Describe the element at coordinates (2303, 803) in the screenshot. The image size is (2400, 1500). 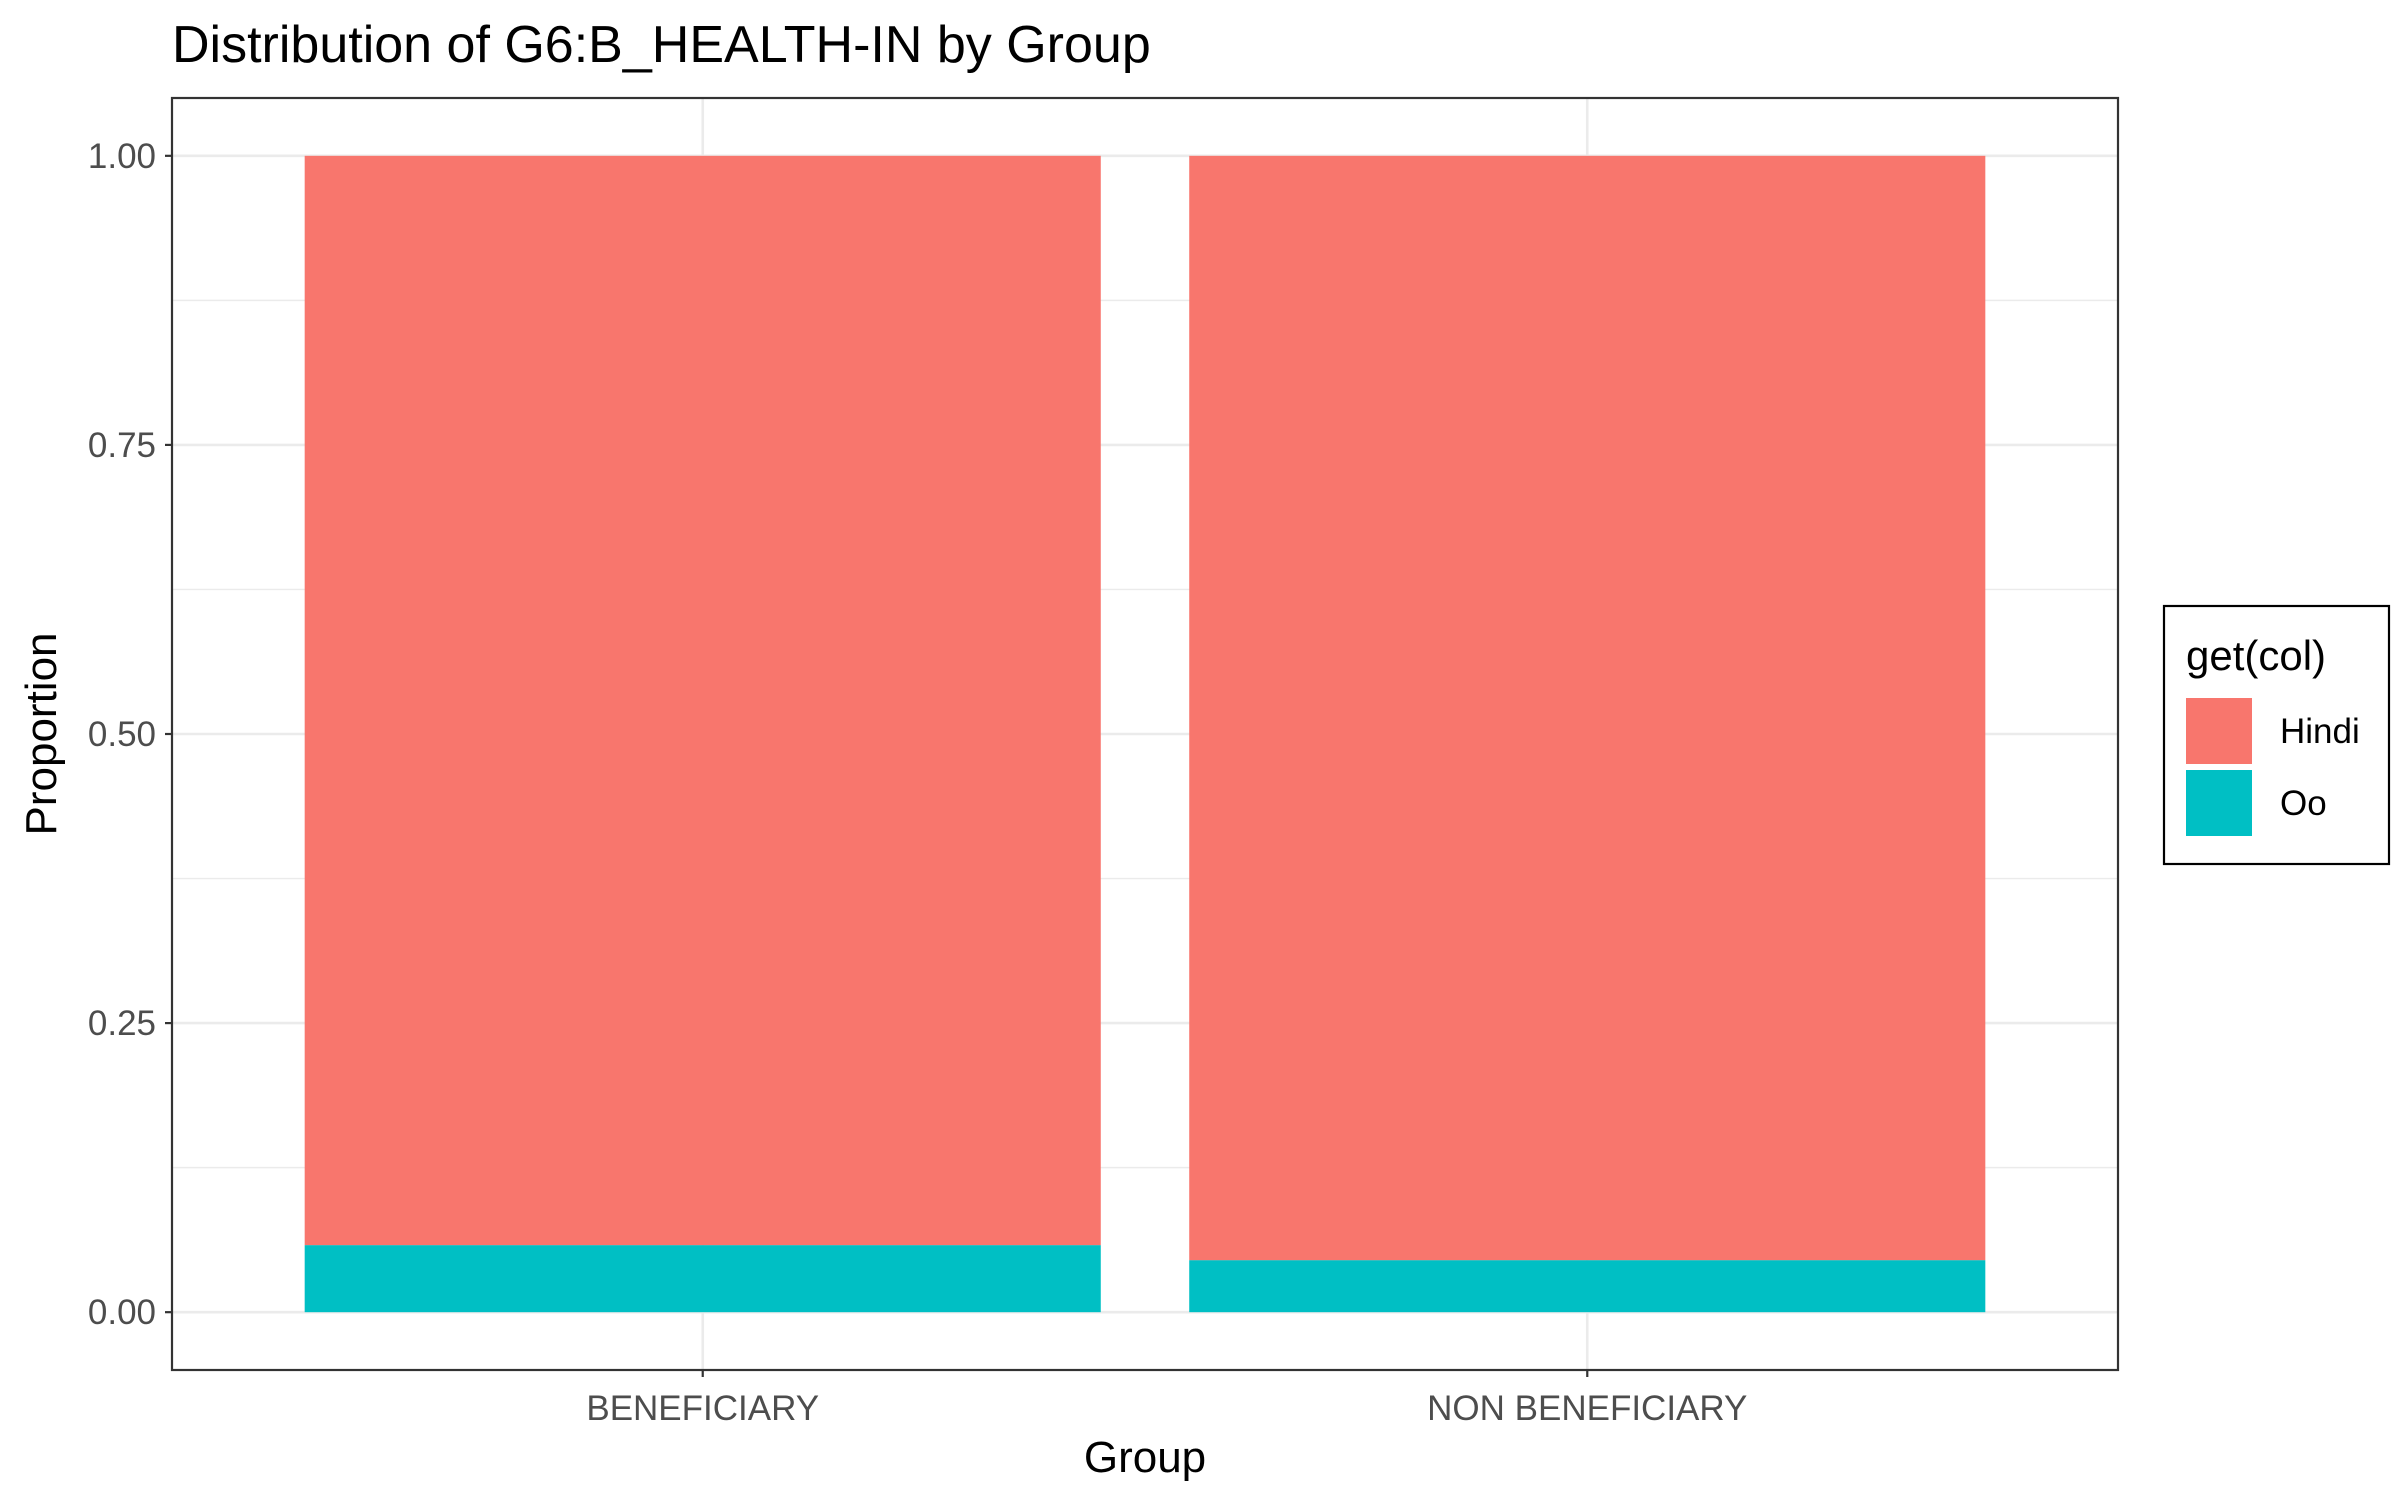
I see `legend-label-oo: Oo` at that location.